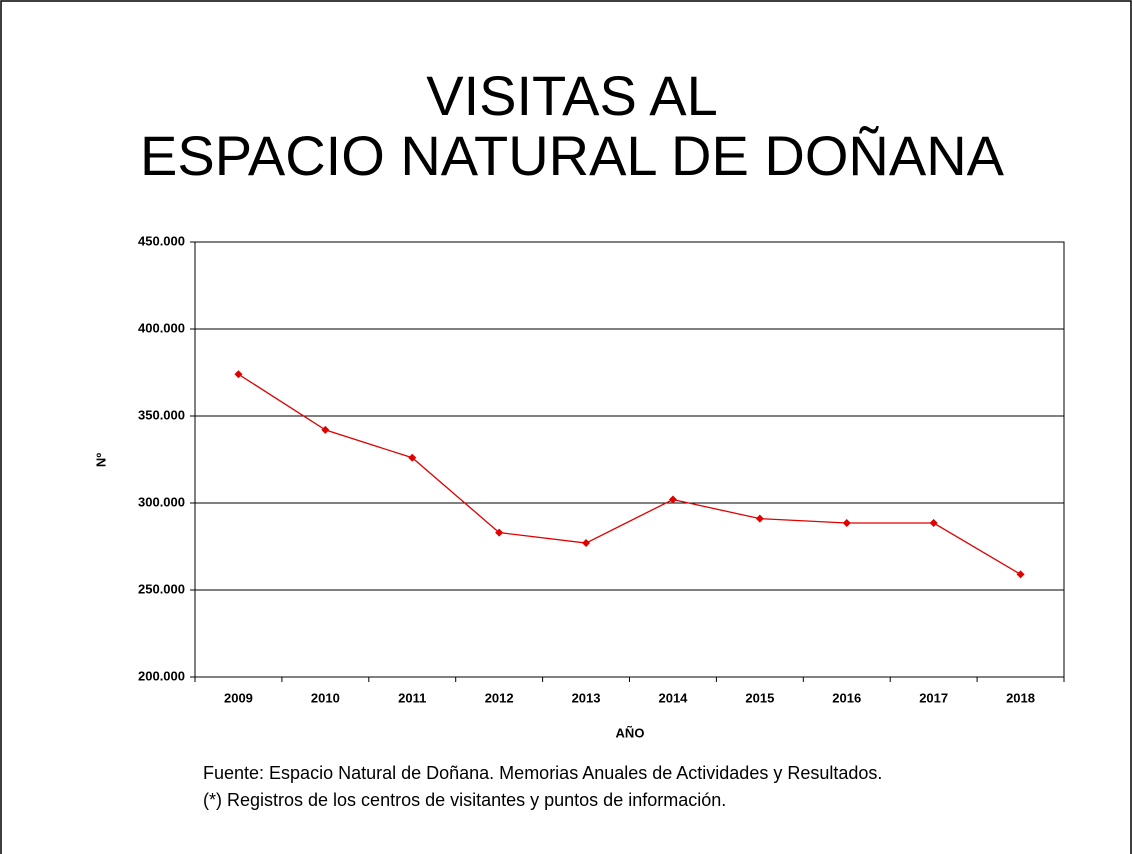  I want to click on y-axis-label: Nº, so click(100, 460).